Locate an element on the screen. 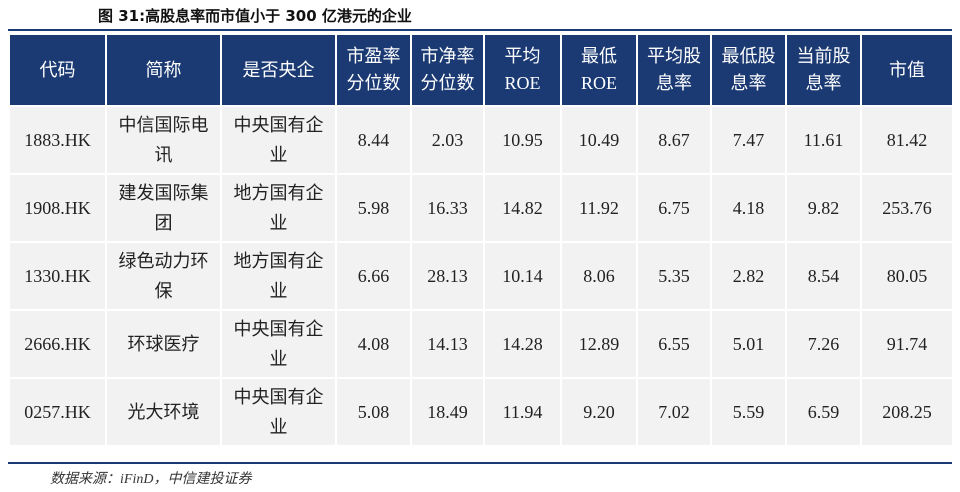  table-cell: 8.44 is located at coordinates (373, 140).